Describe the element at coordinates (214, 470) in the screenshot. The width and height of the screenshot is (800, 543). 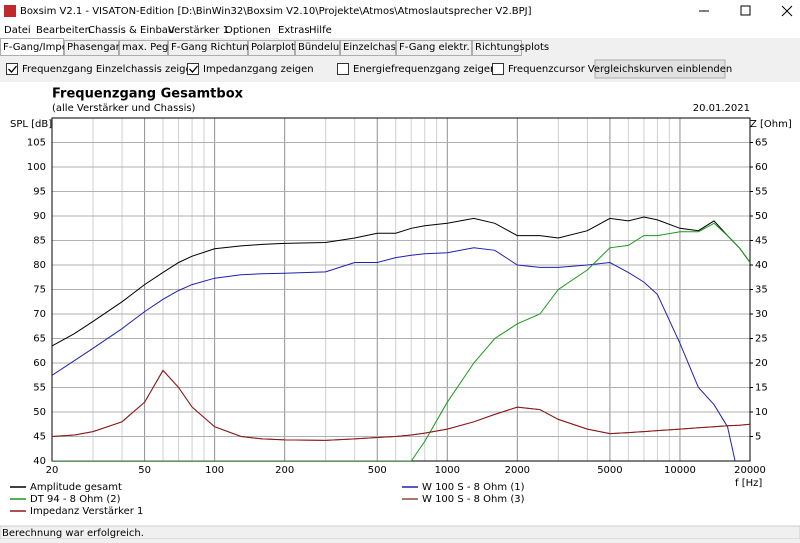
I see `x-tick-label: 100` at that location.